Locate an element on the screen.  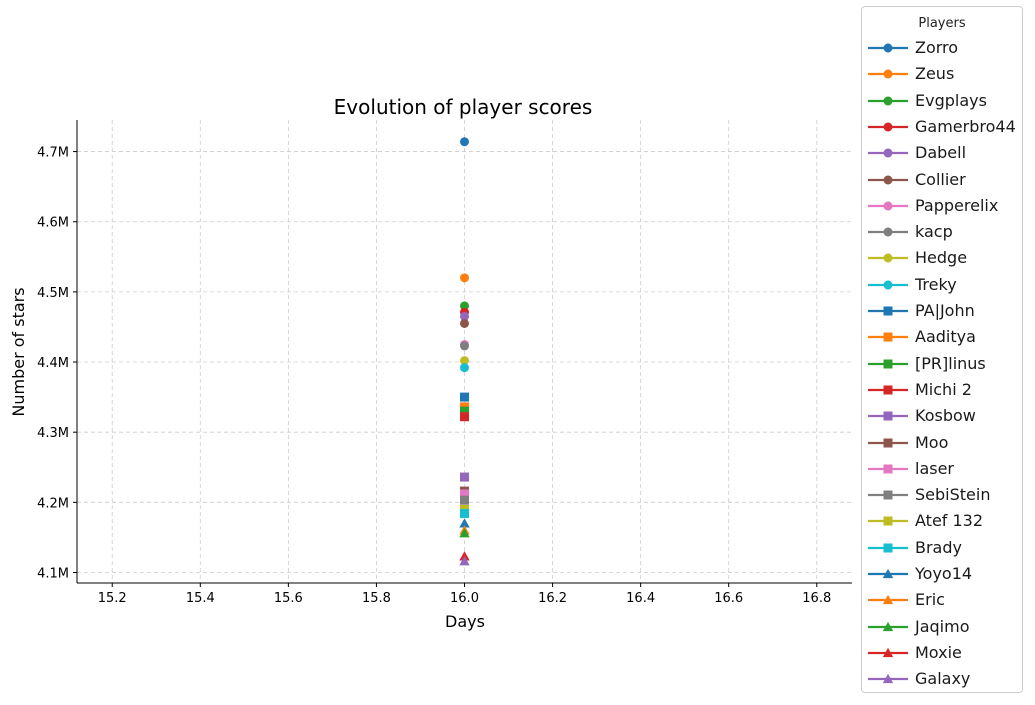
legend-item: Moo is located at coordinates (942, 443).